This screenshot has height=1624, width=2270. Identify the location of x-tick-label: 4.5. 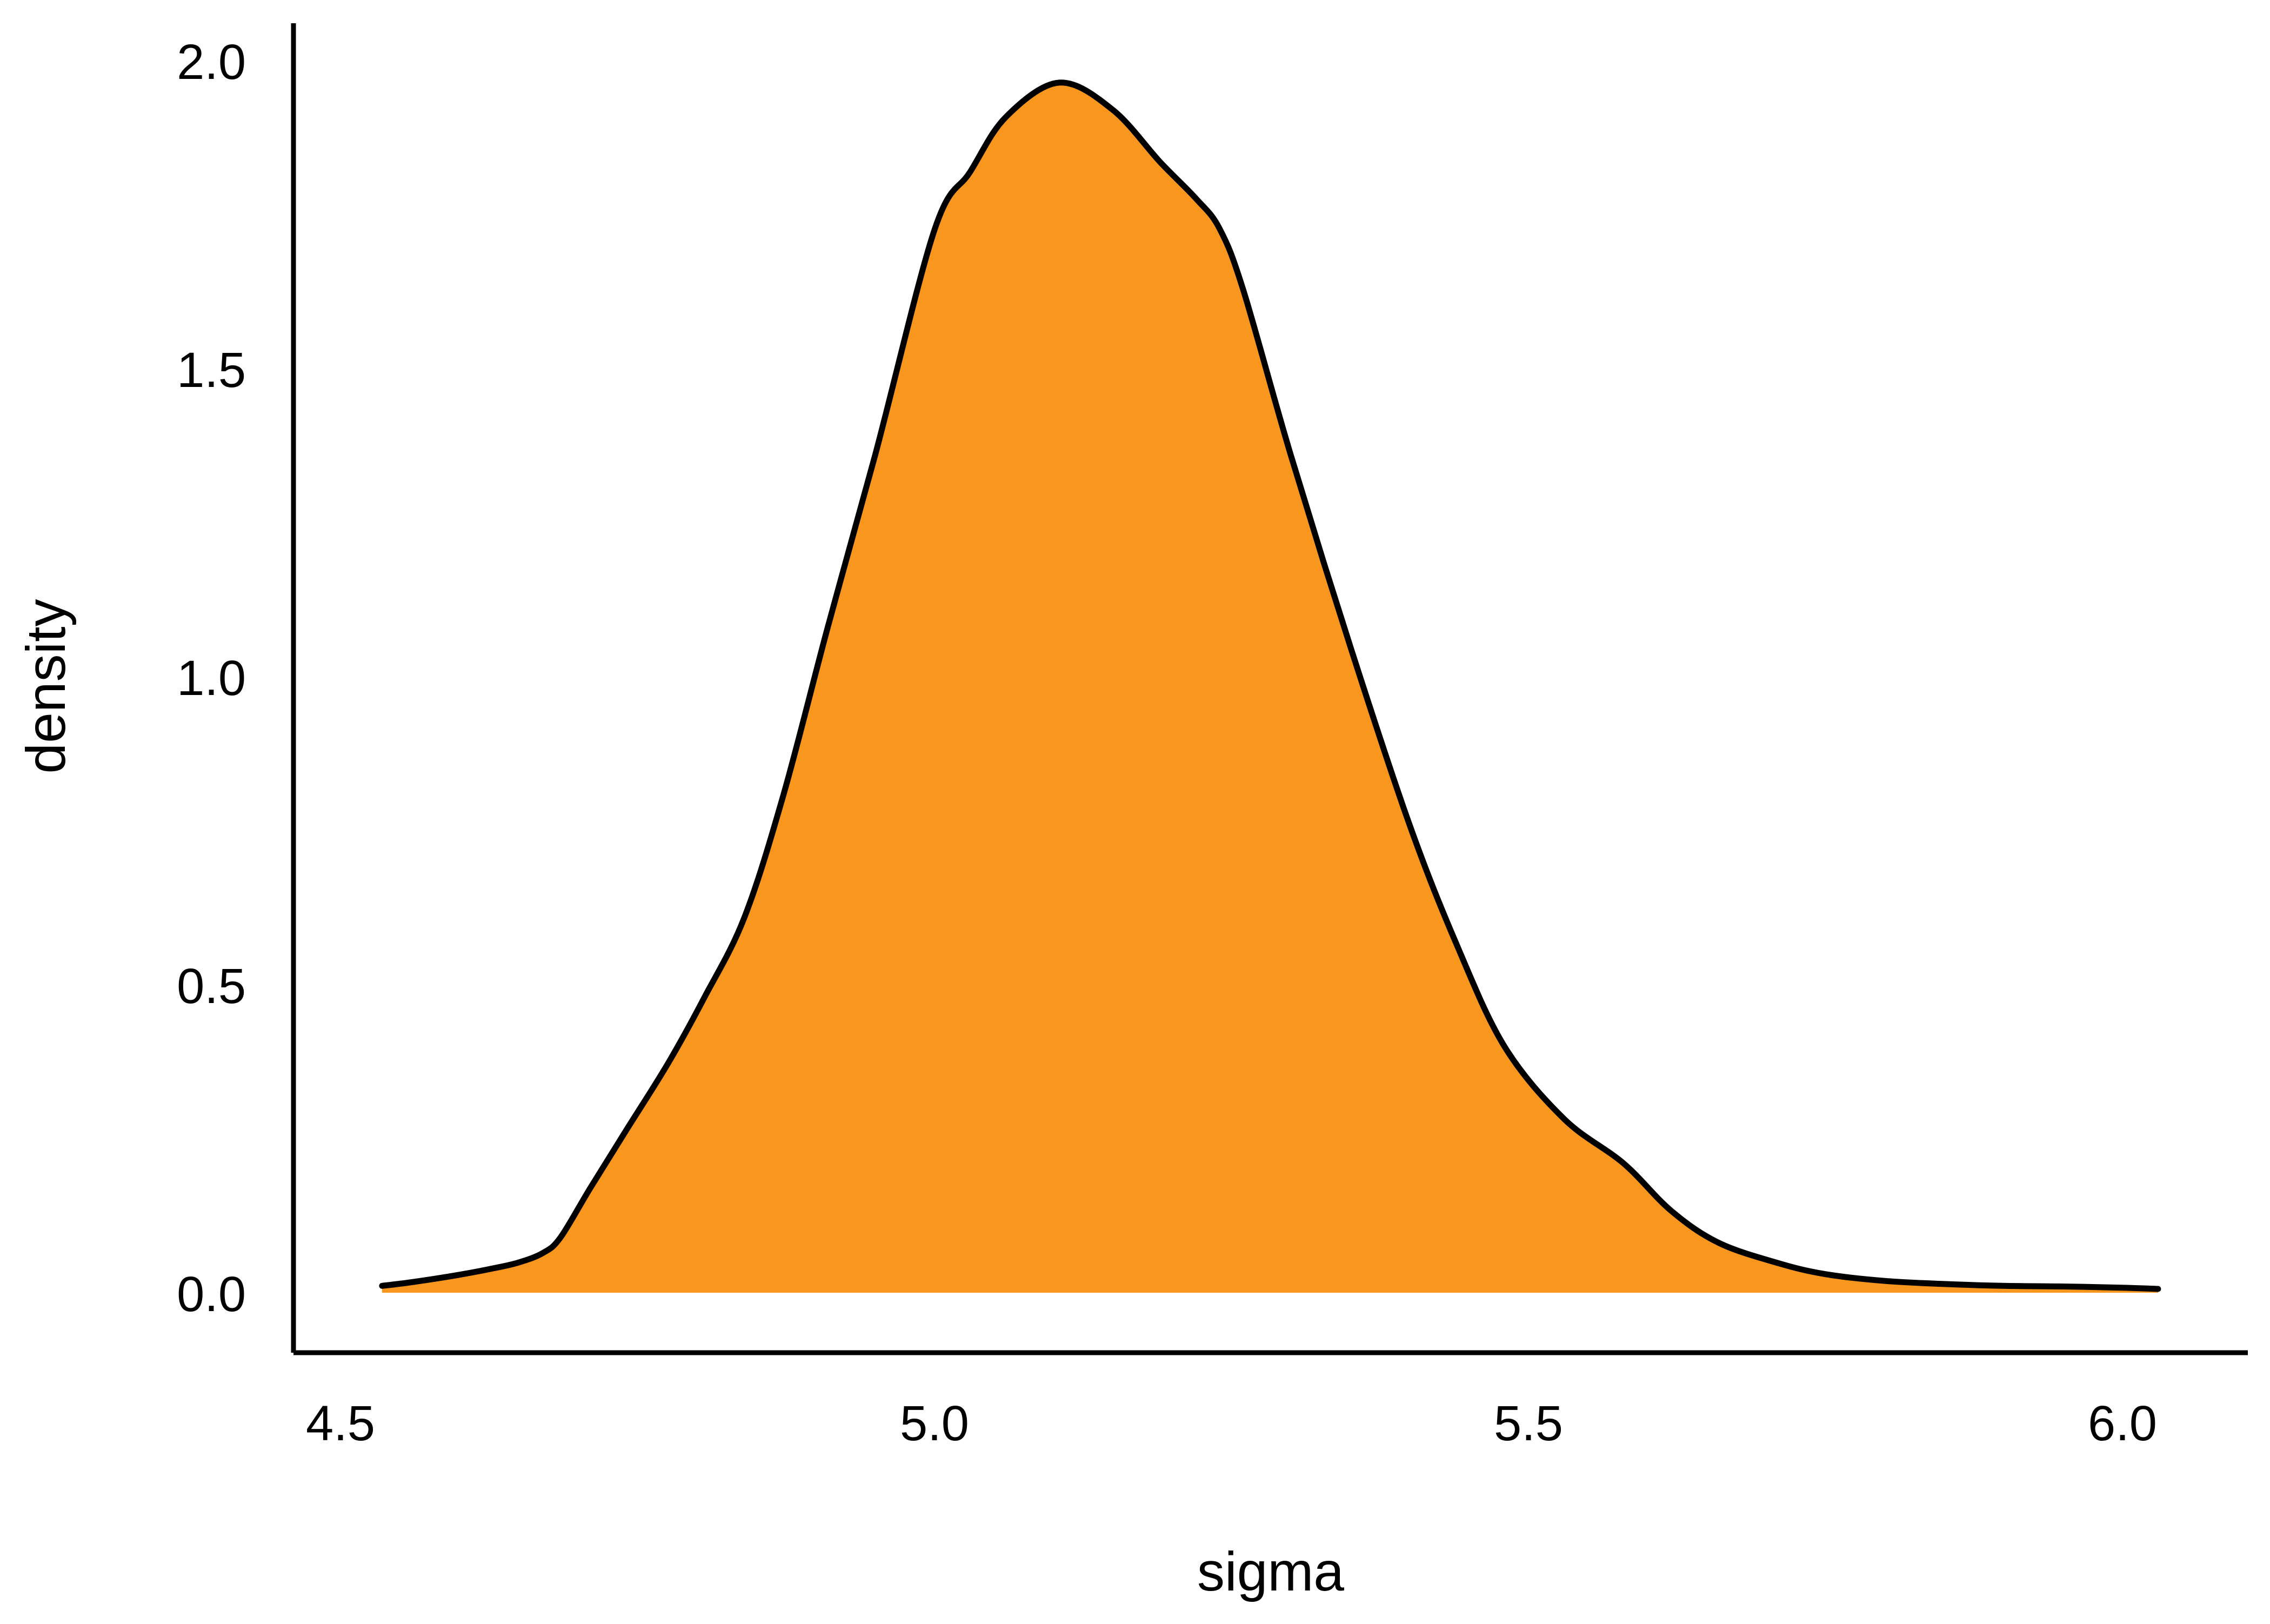
(340, 1424).